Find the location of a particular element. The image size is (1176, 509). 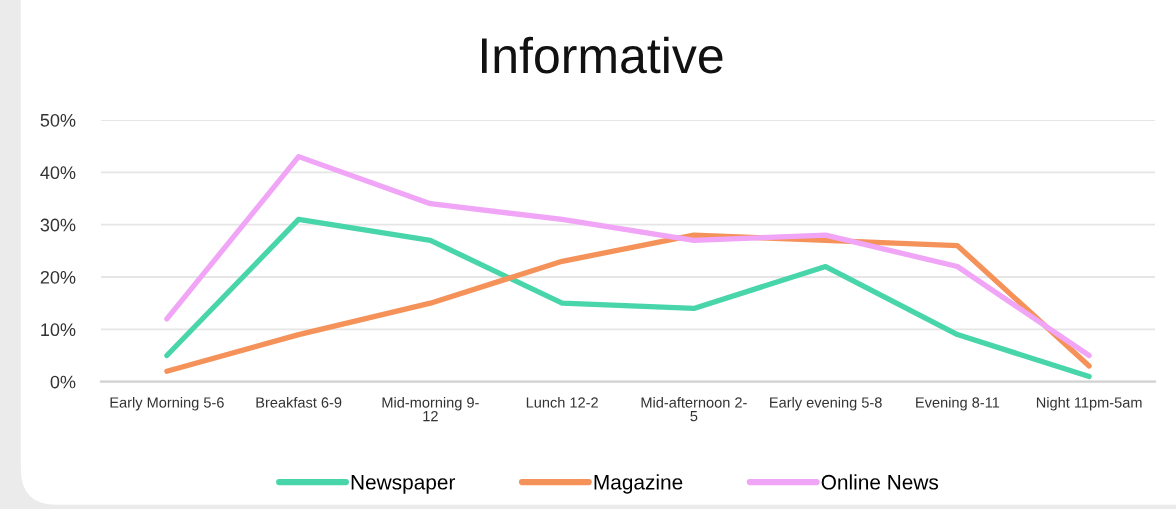

legend-label: Magazine is located at coordinates (638, 484).